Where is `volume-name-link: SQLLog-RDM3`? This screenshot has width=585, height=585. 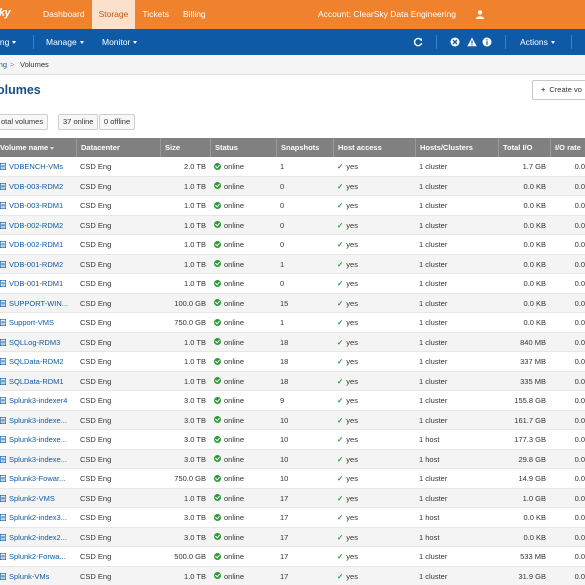 volume-name-link: SQLLog-RDM3 is located at coordinates (35, 342).